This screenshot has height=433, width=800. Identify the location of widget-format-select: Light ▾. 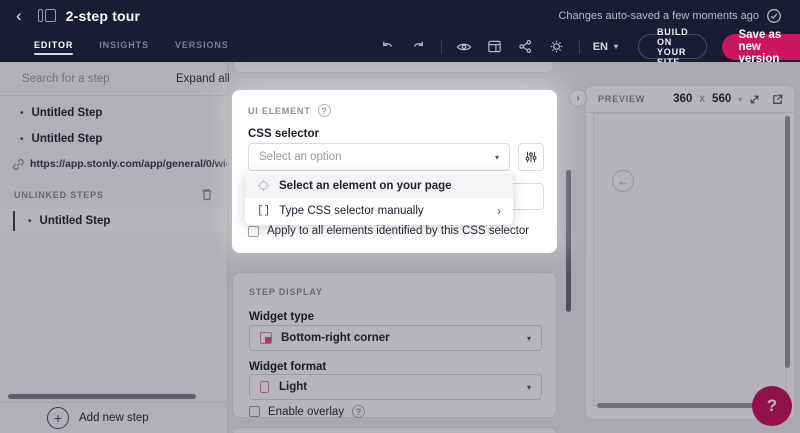
(395, 387).